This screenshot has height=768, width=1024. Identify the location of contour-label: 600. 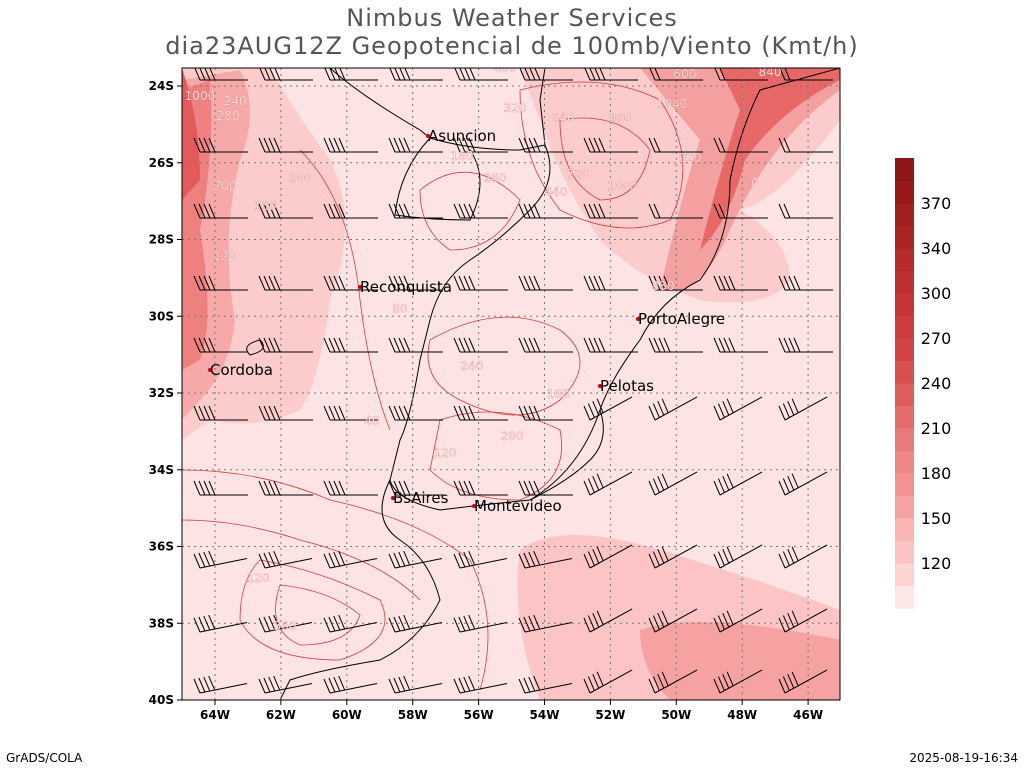
(685, 74).